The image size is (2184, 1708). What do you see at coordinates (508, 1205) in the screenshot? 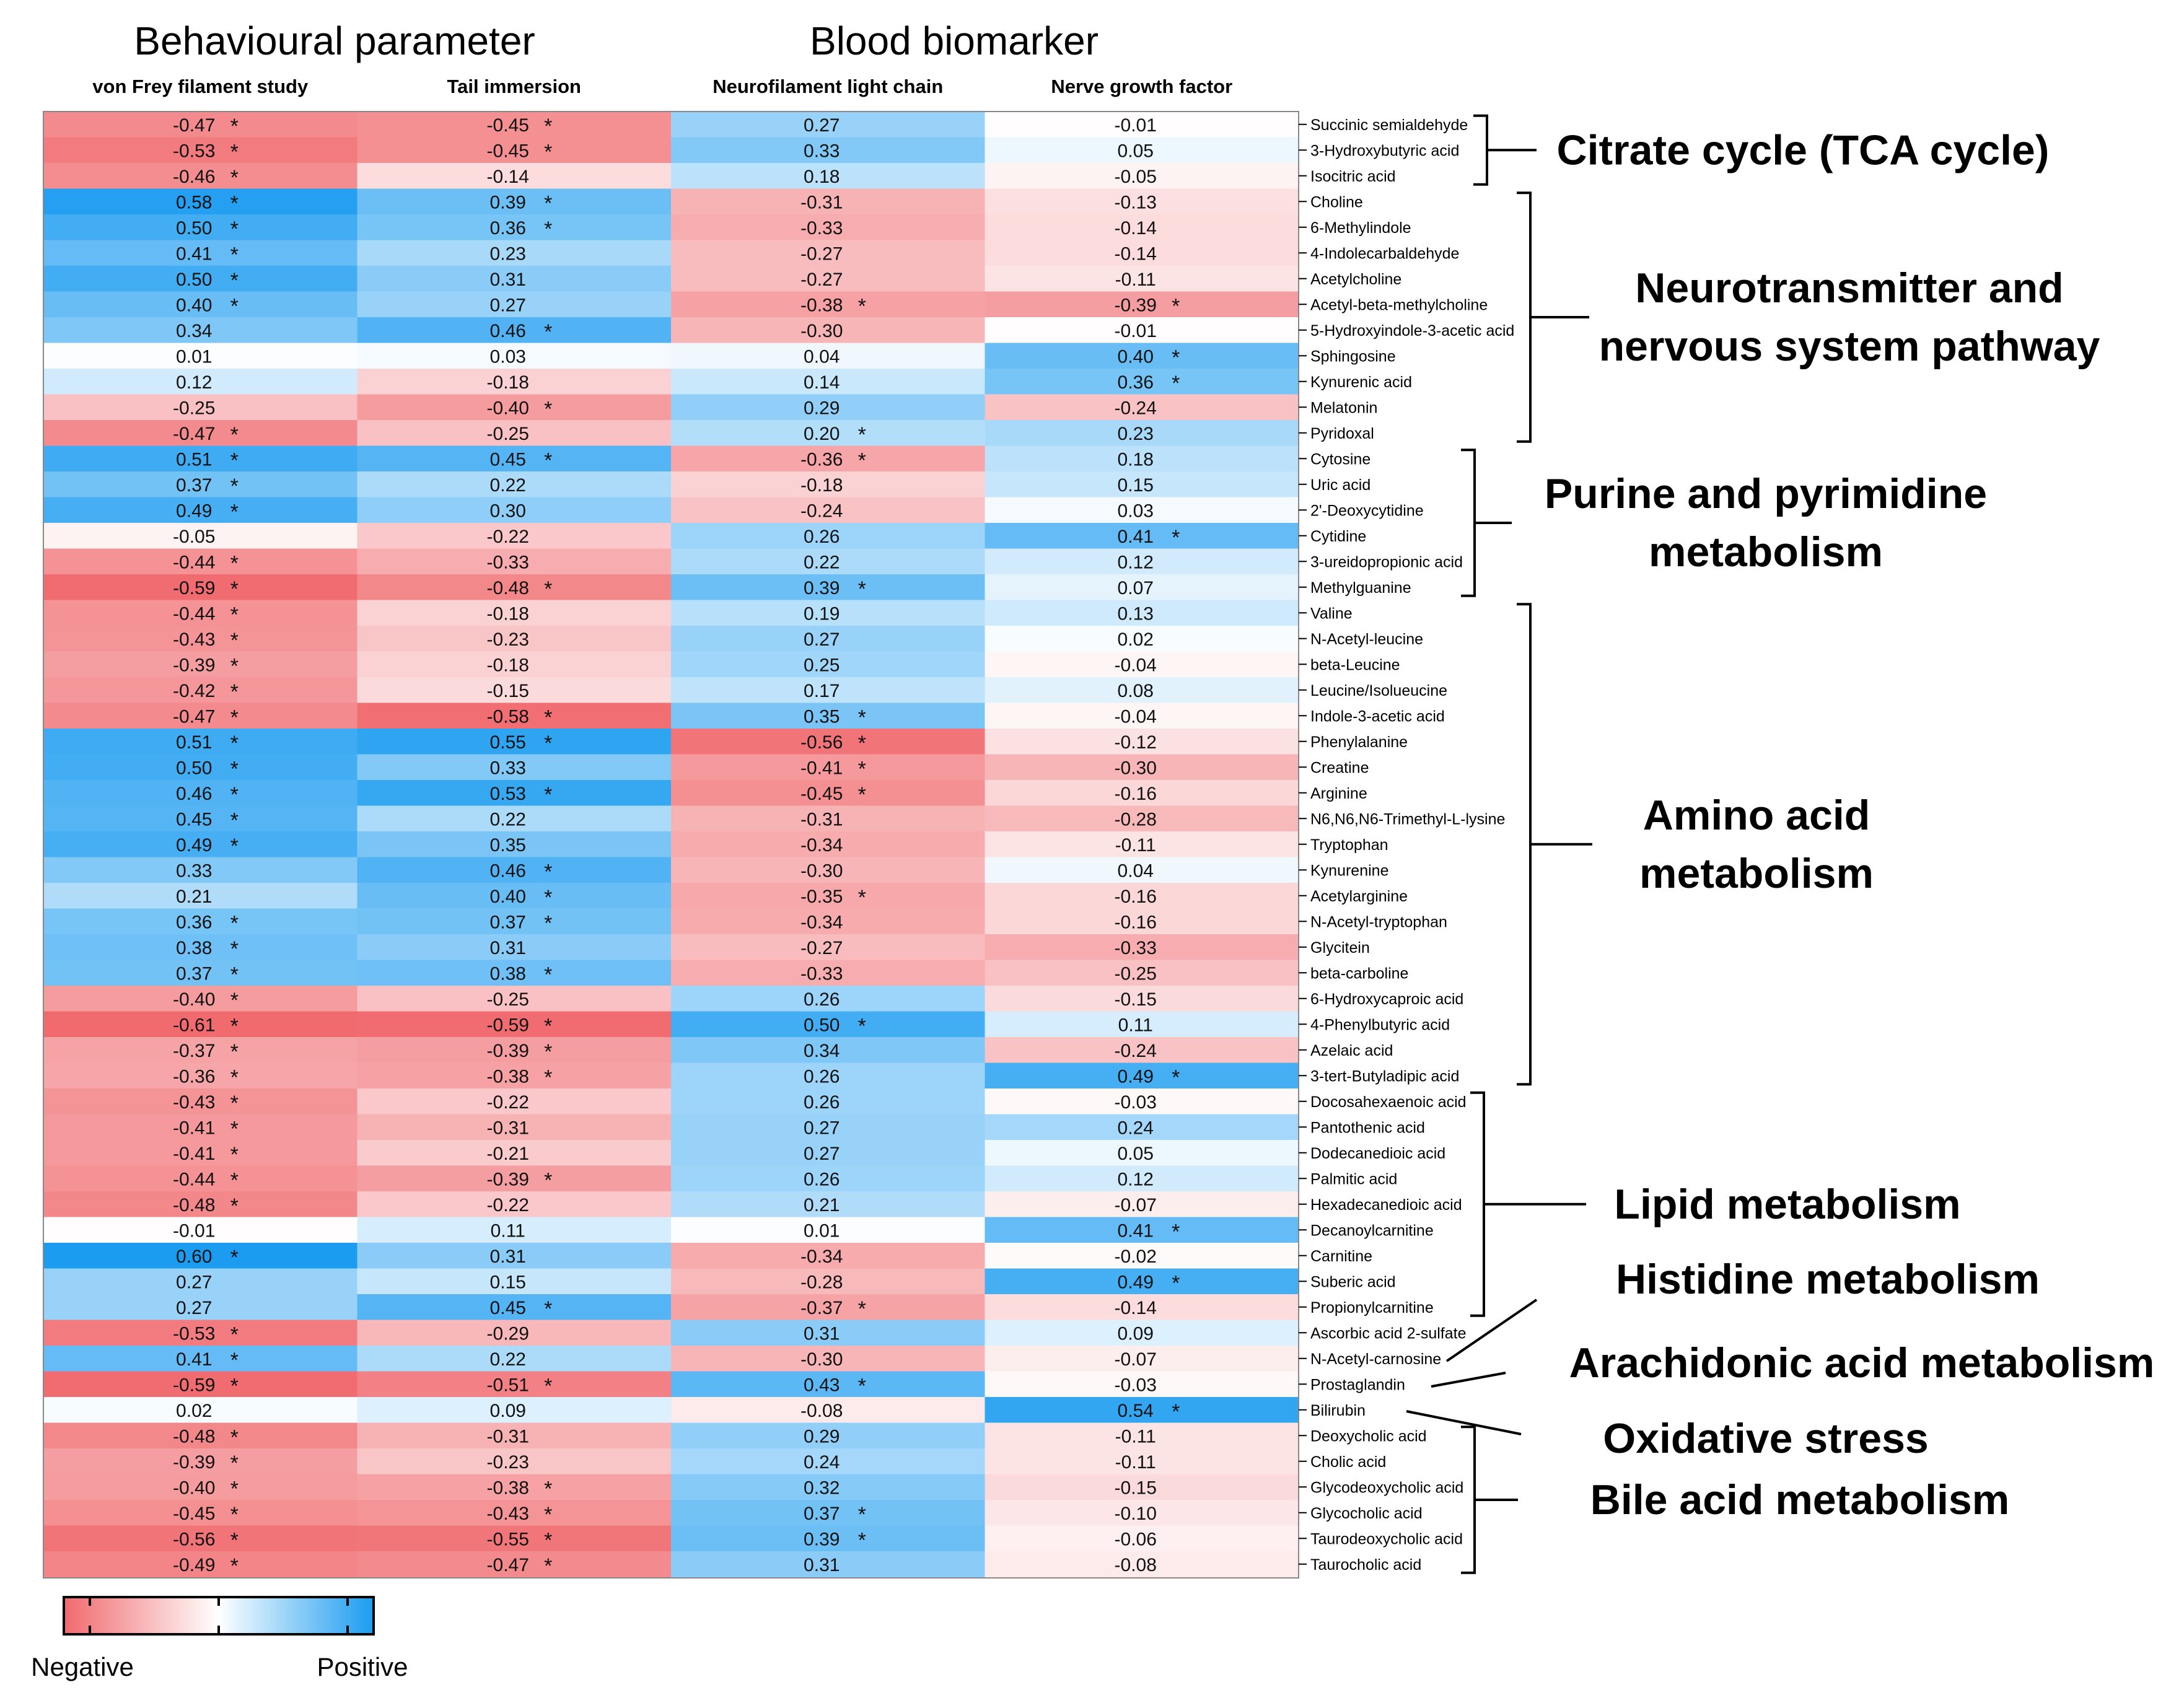
I see `cell-value-label: -0.22` at bounding box center [508, 1205].